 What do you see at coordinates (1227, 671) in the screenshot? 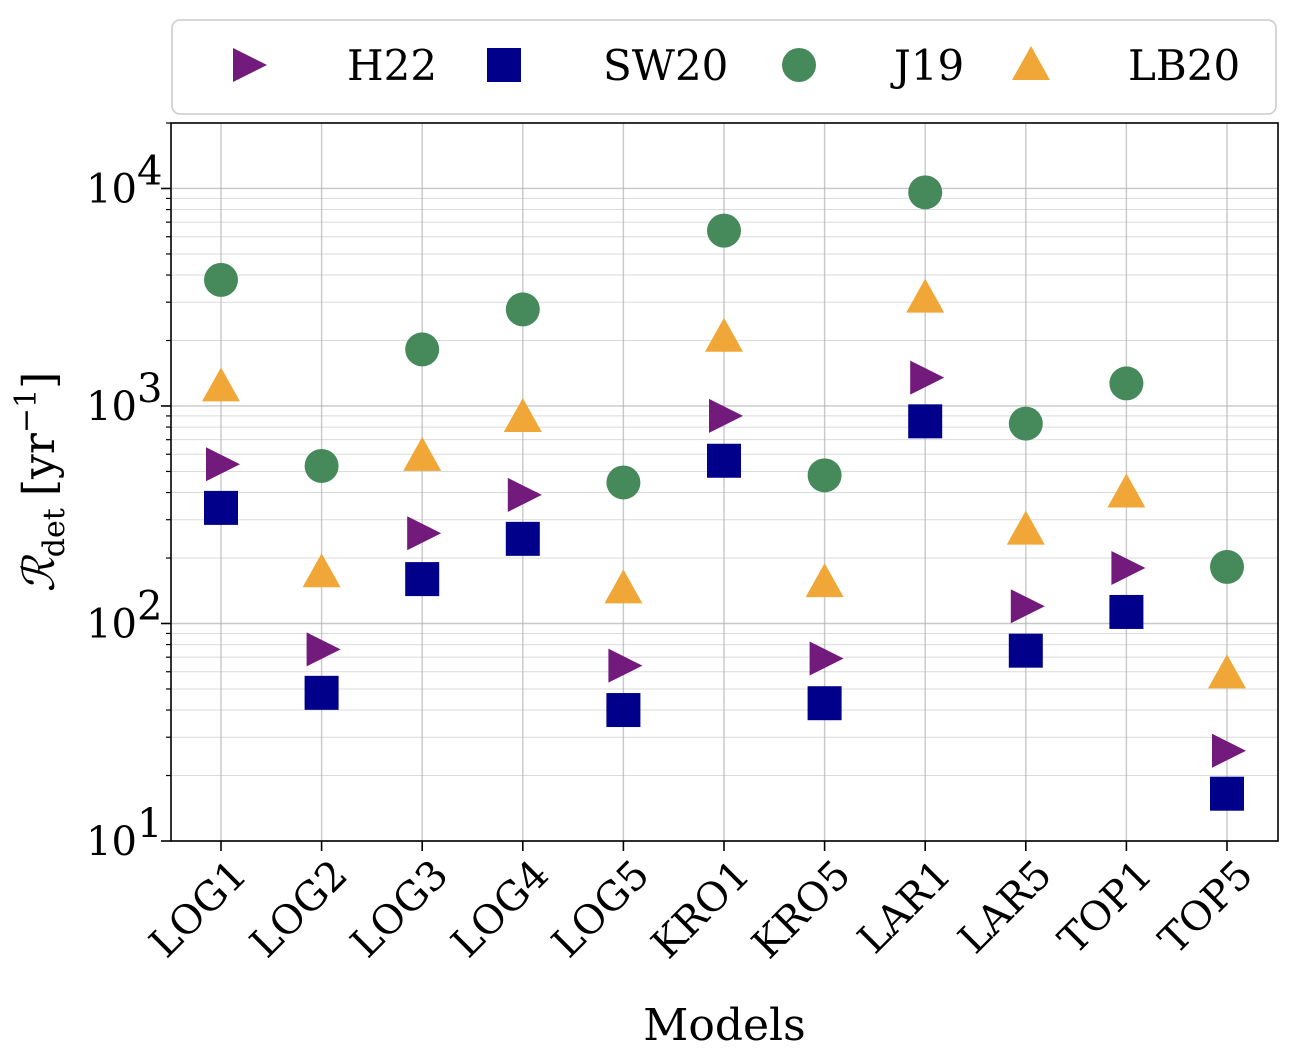
I see `lb20-point-top5` at bounding box center [1227, 671].